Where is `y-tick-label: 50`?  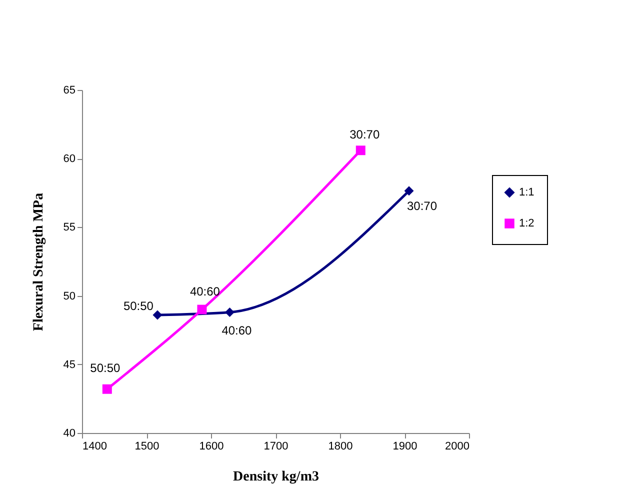 y-tick-label: 50 is located at coordinates (69, 296).